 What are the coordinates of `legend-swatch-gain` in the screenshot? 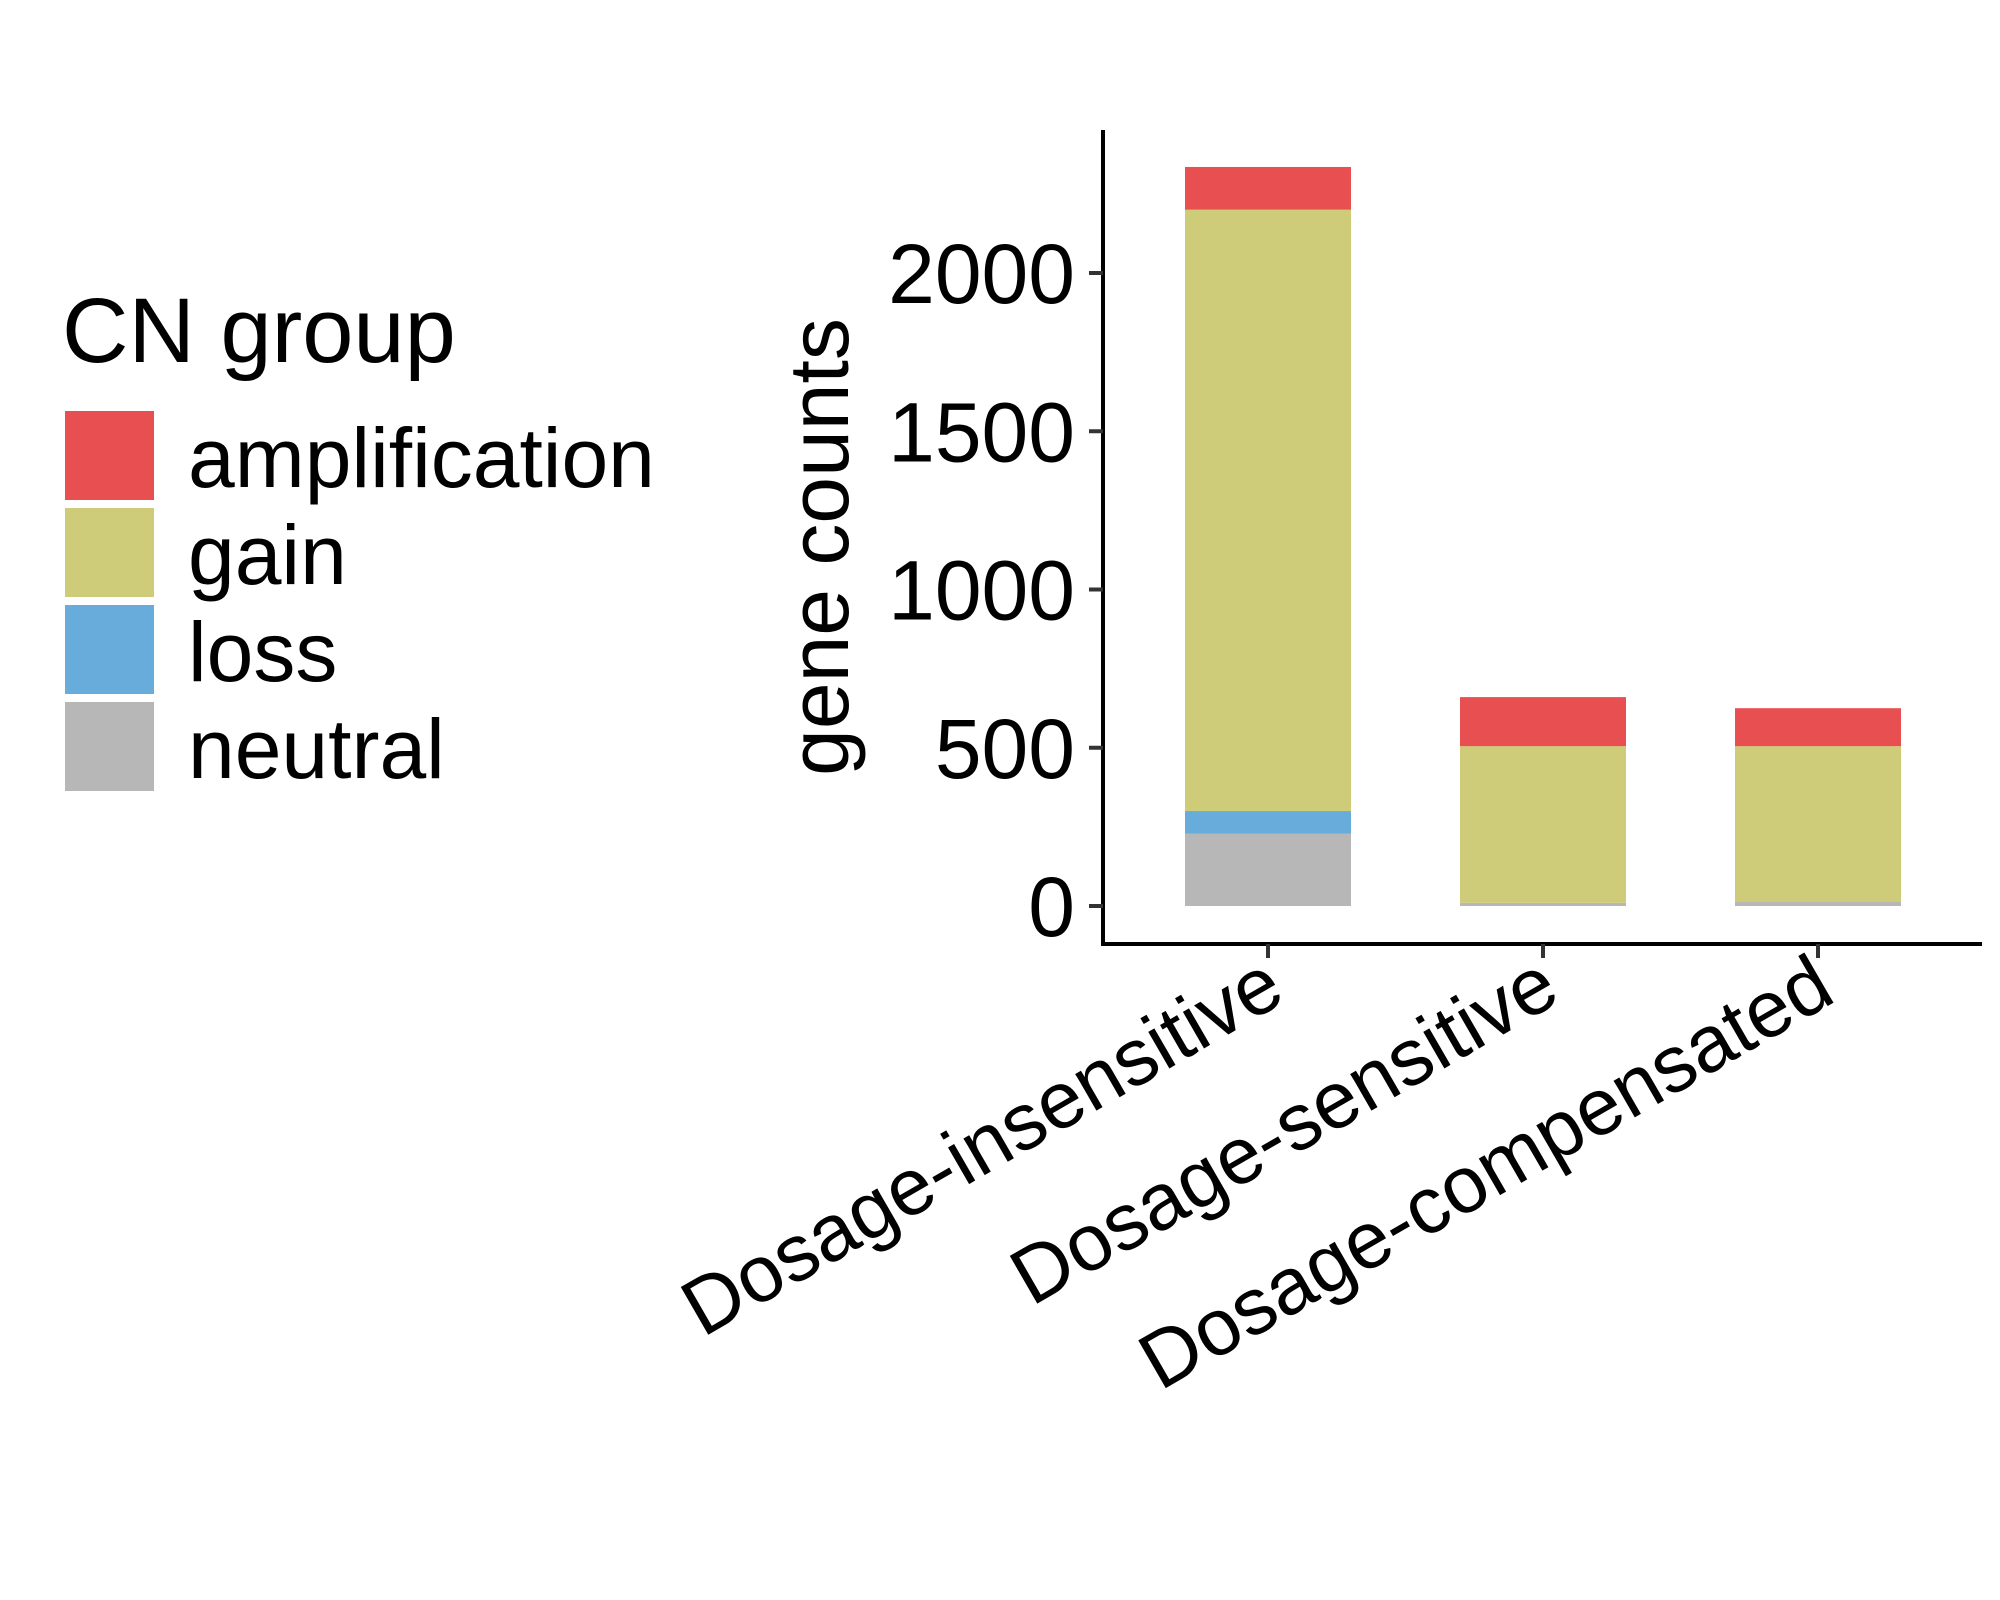 It's located at (109, 552).